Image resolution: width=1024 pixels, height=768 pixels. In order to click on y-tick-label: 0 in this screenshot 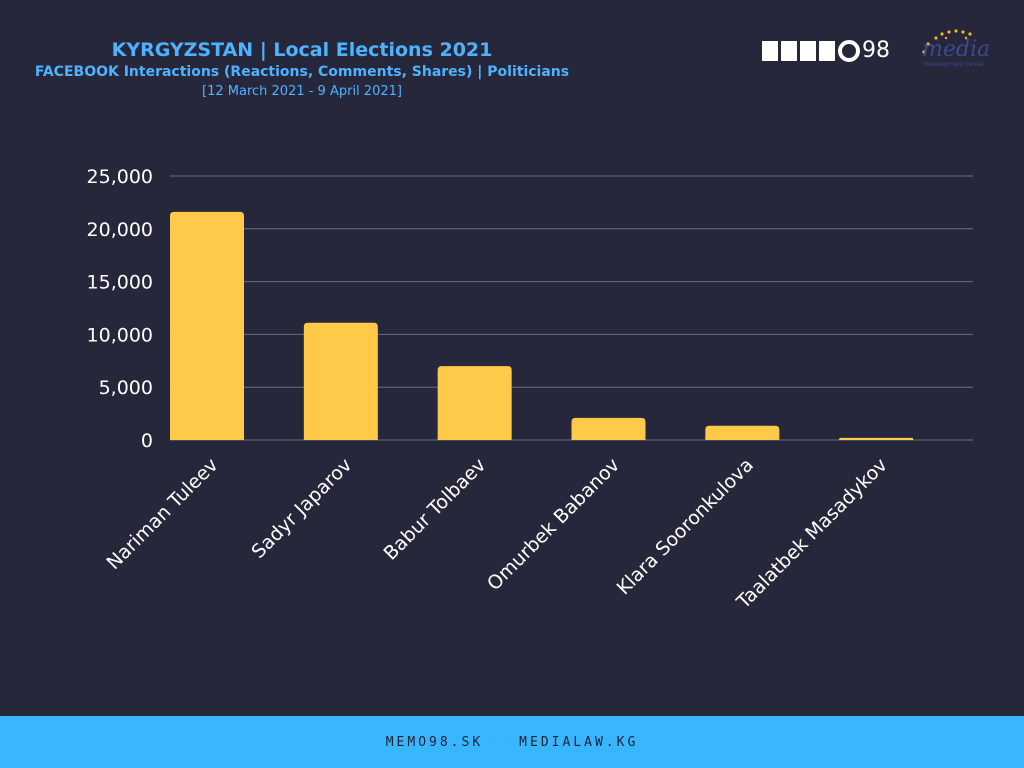, I will do `click(147, 441)`.